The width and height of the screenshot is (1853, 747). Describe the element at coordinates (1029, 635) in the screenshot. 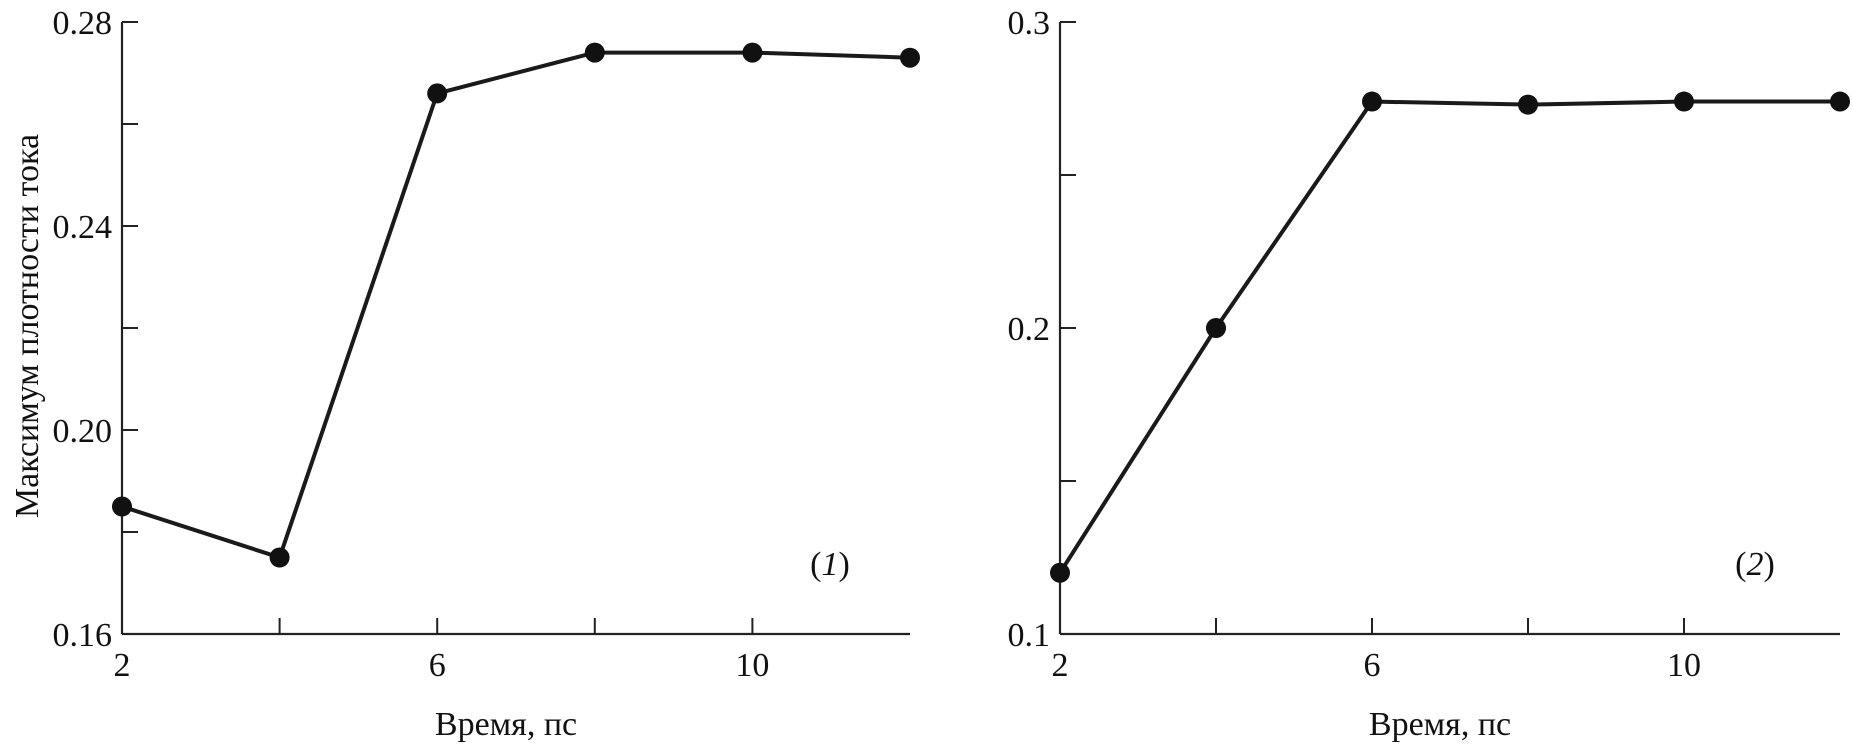

I see `y-tick-label: 0.1` at that location.